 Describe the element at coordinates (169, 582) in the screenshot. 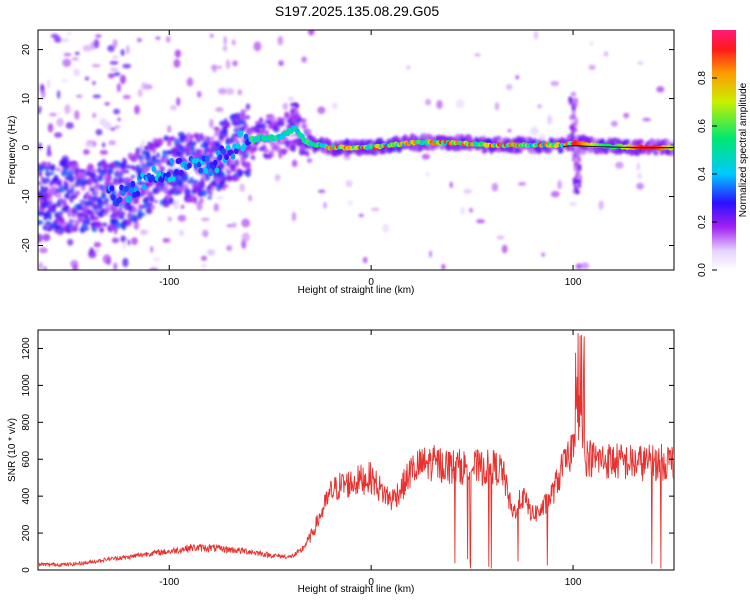

I see `snr-x-tick-label: -100` at that location.